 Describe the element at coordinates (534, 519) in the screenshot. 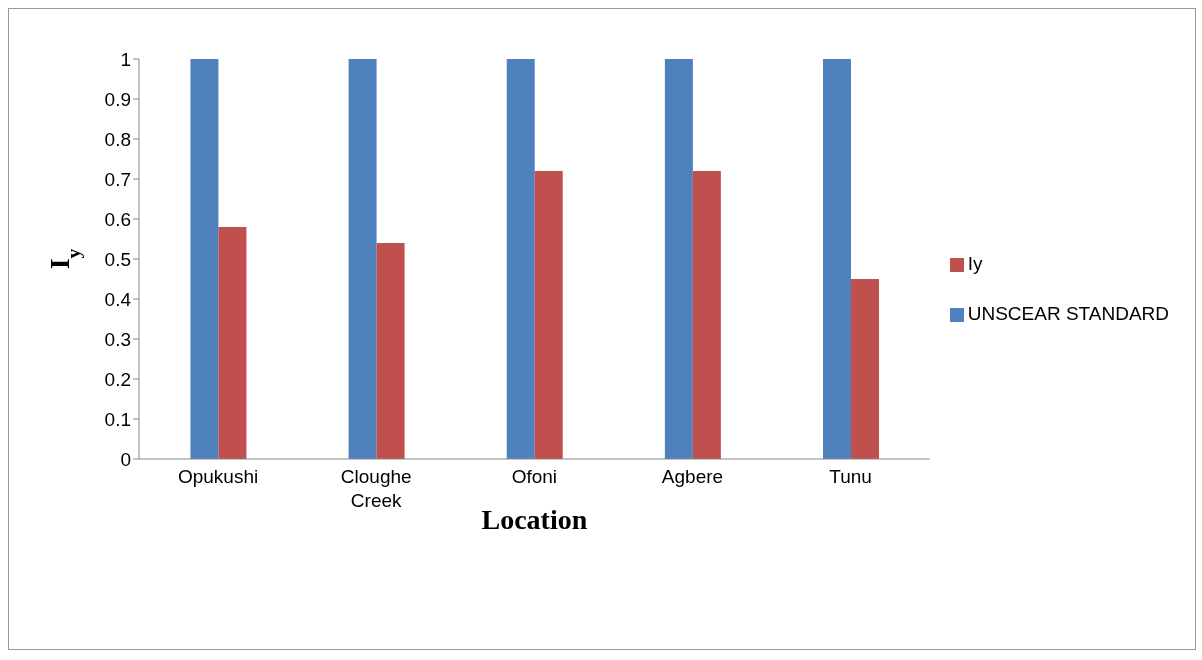

I see `x-axis-title: Location` at that location.